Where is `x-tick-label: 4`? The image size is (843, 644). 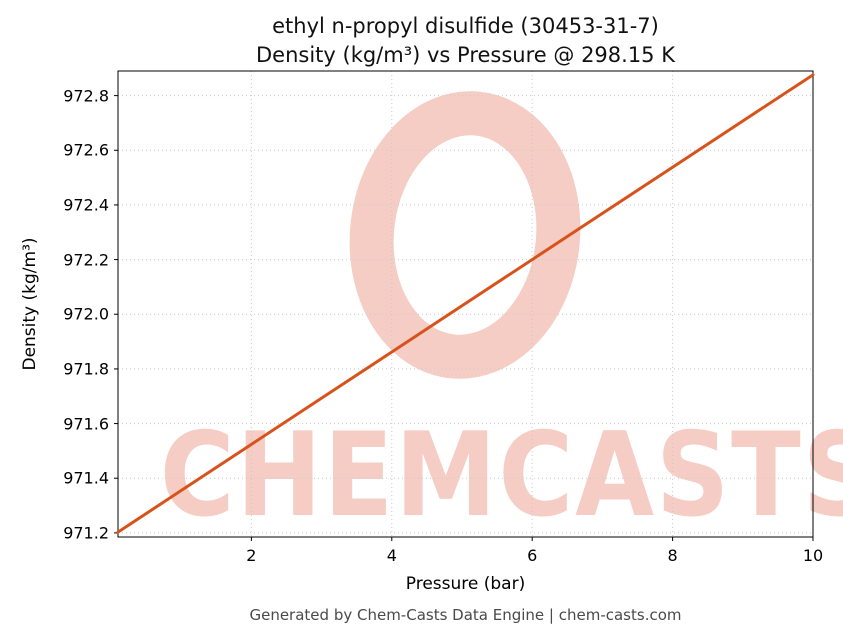
x-tick-label: 4 is located at coordinates (391, 555).